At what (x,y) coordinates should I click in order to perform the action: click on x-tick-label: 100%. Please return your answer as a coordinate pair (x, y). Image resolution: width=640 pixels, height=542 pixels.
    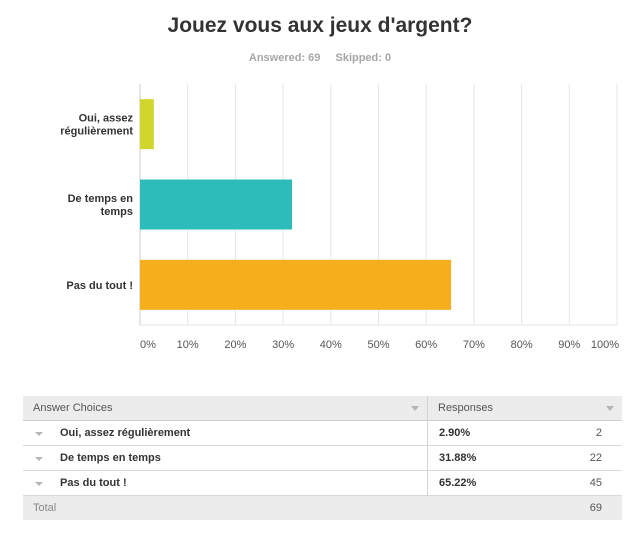
    Looking at the image, I should click on (605, 345).